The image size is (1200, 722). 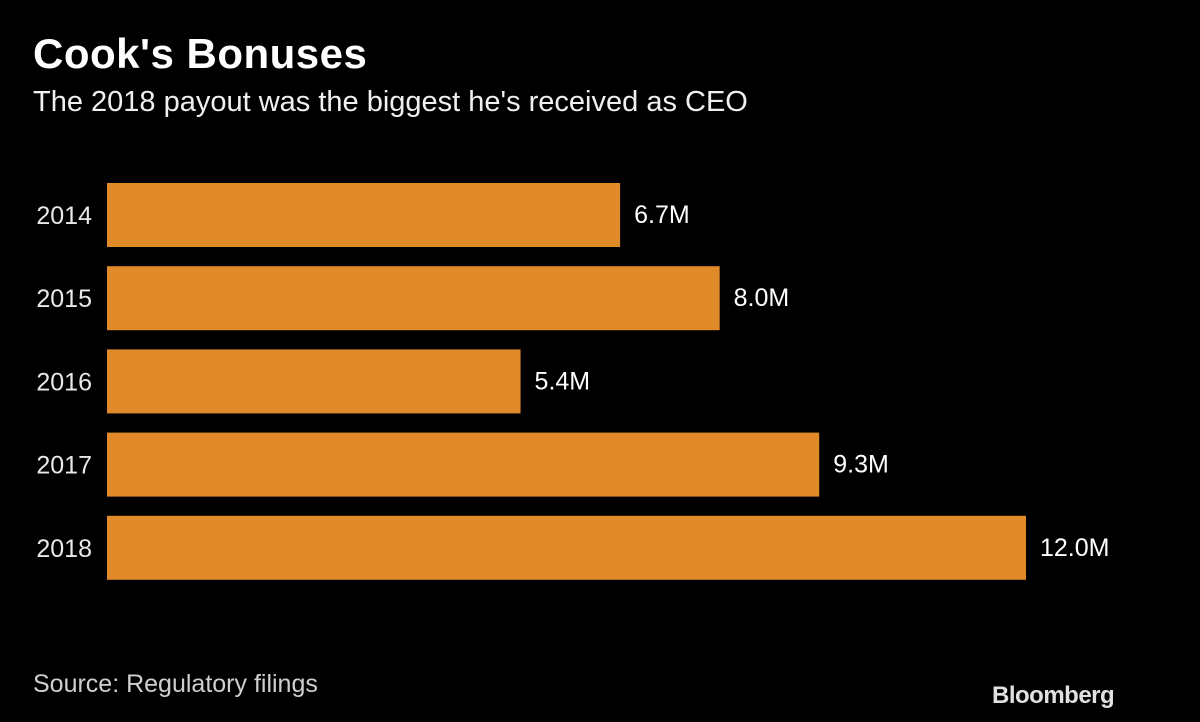 I want to click on bar-2017, so click(x=463, y=464).